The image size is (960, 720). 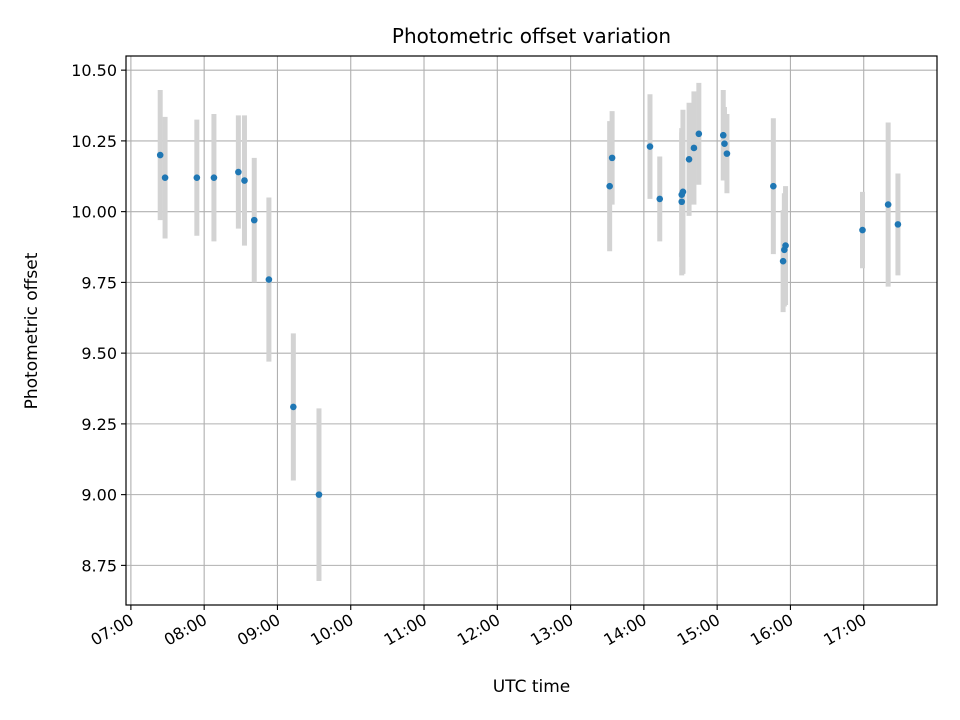 I want to click on x-tick-label: 07:00, so click(x=111, y=630).